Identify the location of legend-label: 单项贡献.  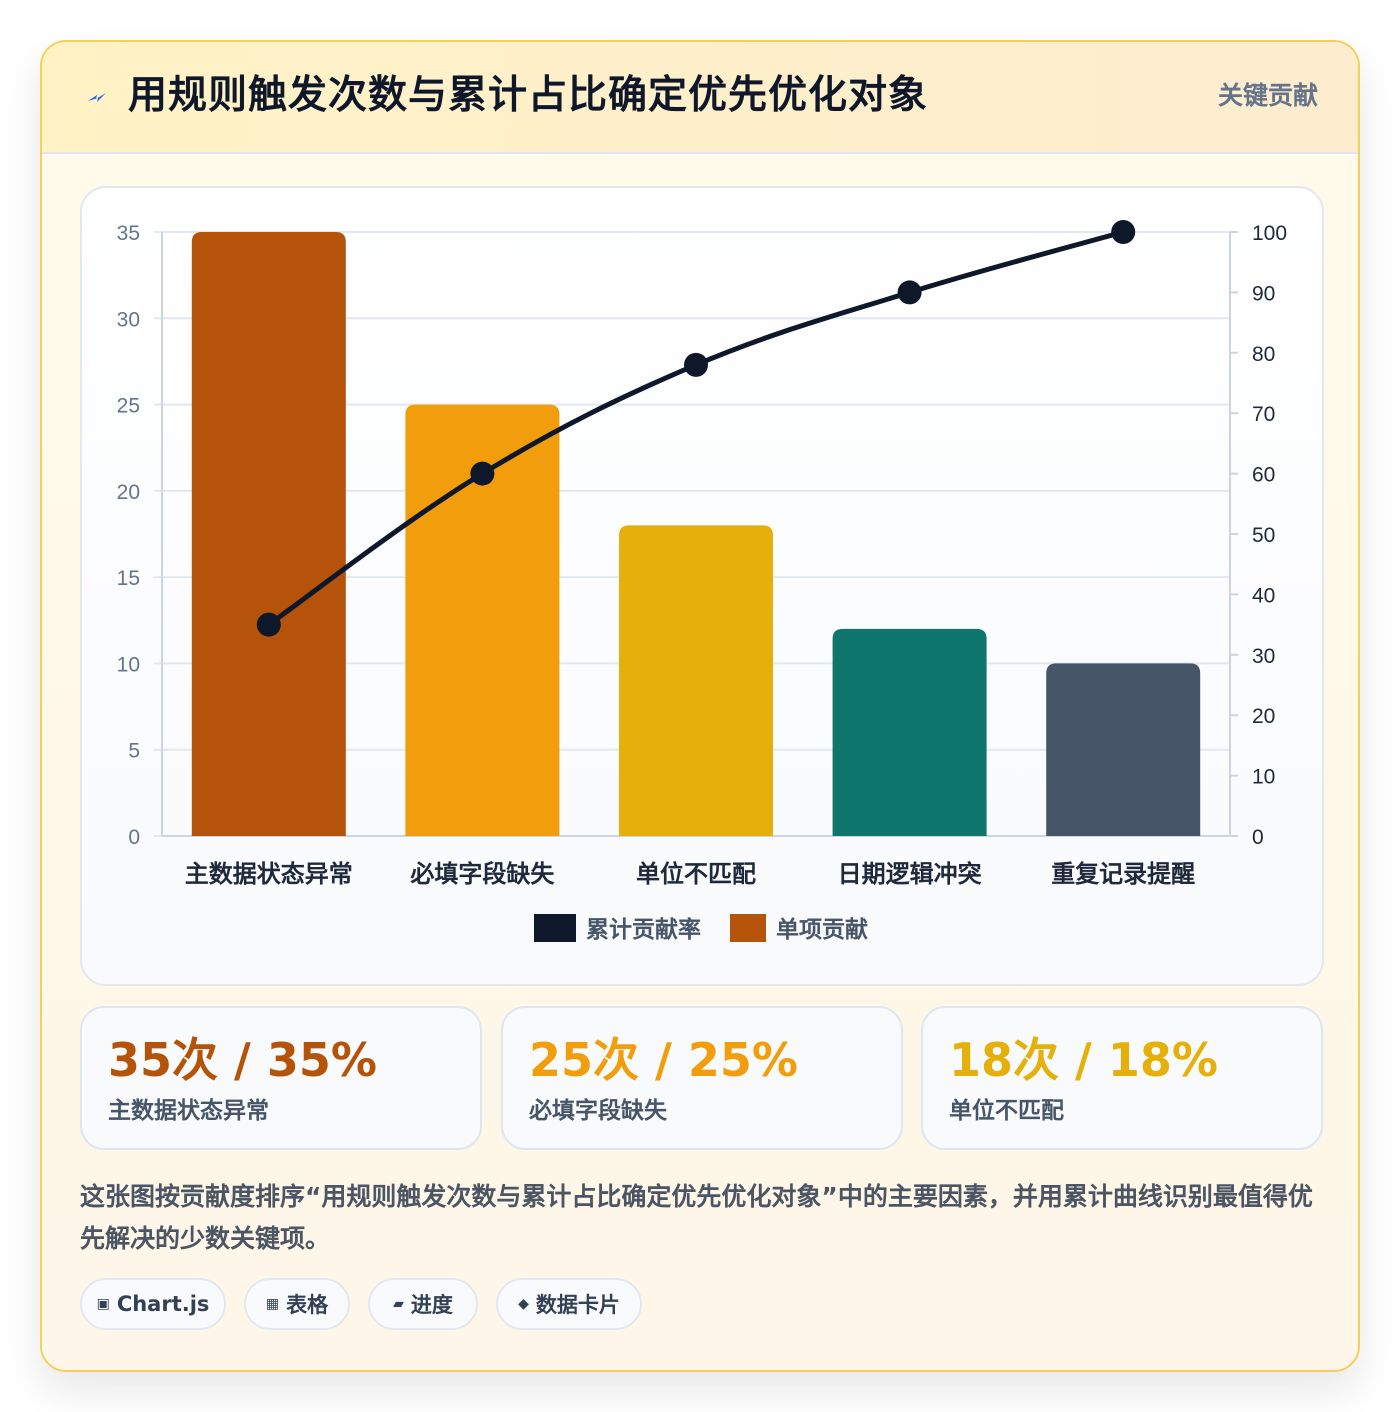
(822, 930).